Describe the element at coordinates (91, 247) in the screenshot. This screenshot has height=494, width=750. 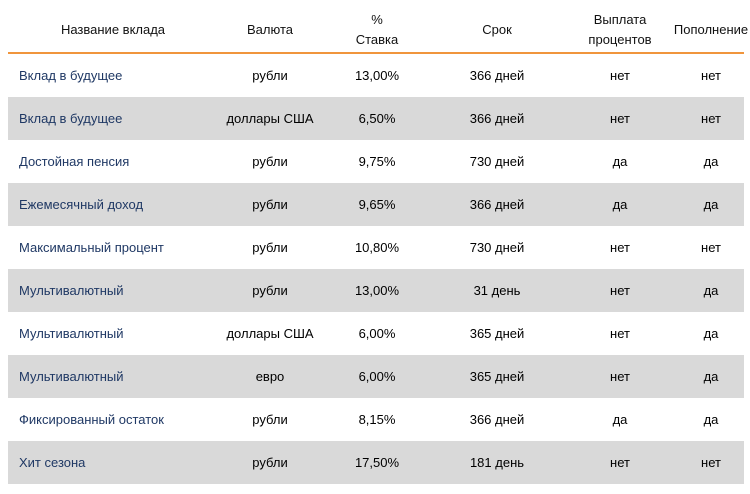
I see `cell-name: Максимальный процент` at that location.